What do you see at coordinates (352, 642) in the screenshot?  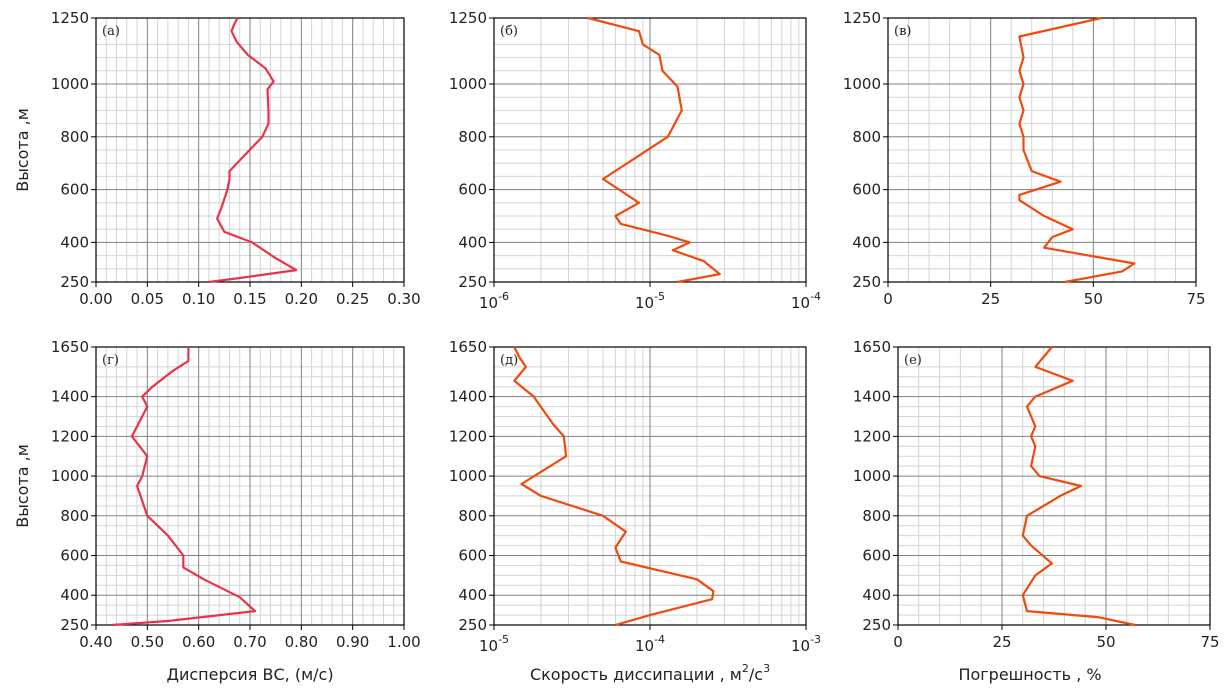 I see `x-tick-label: 0.90` at bounding box center [352, 642].